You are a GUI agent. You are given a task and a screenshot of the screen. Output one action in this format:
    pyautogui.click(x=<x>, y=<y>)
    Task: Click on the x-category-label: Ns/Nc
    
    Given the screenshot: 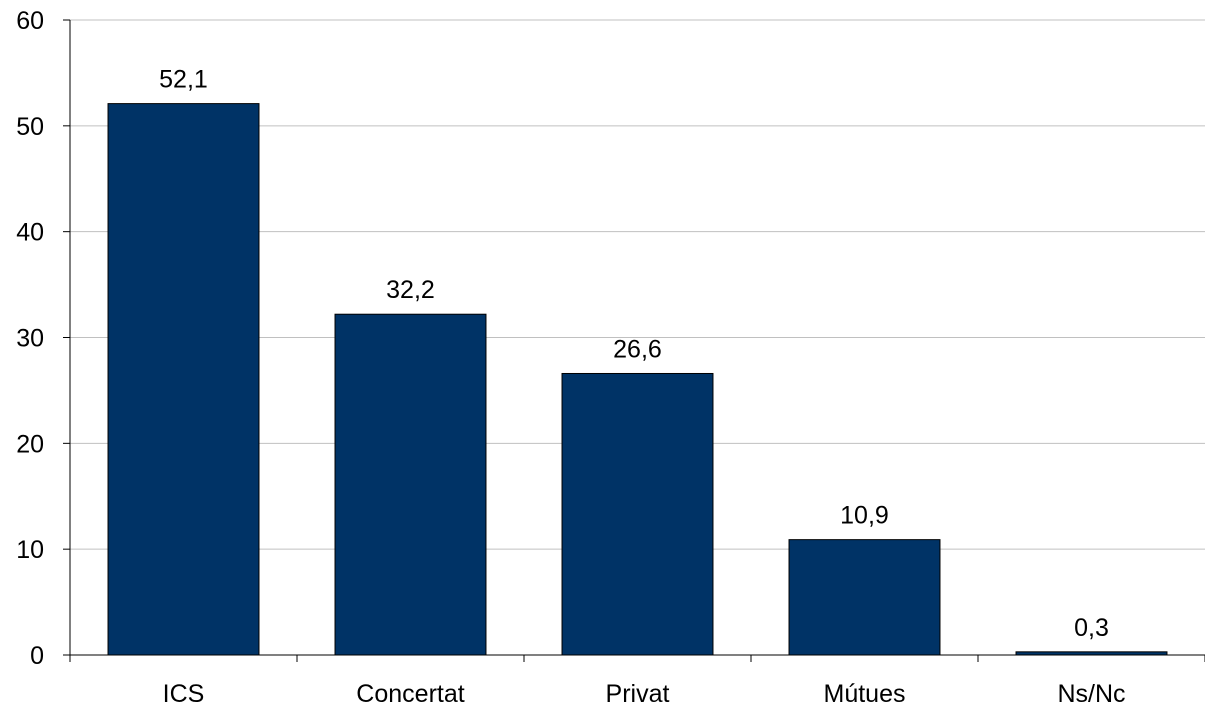 What is the action you would take?
    pyautogui.click(x=1091, y=694)
    